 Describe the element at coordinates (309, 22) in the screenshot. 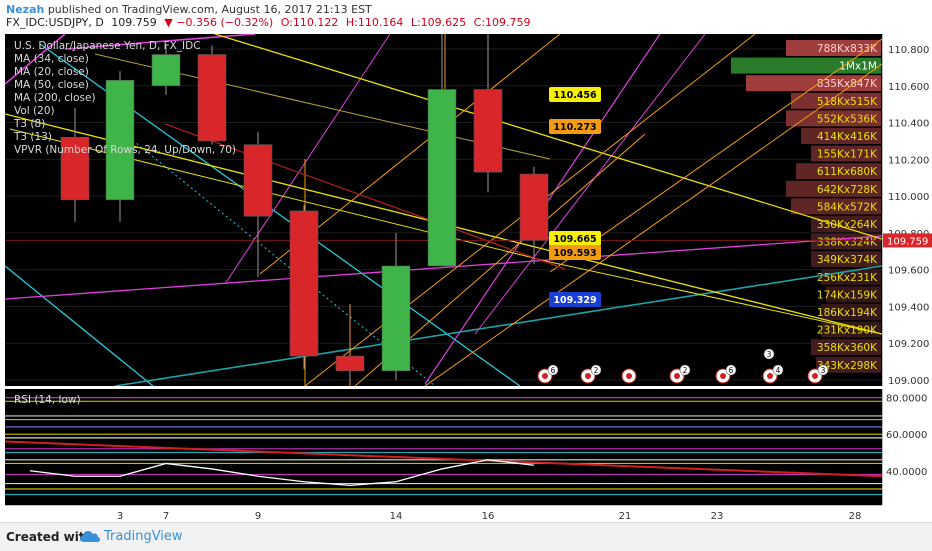

I see `open-value: O:110.122` at that location.